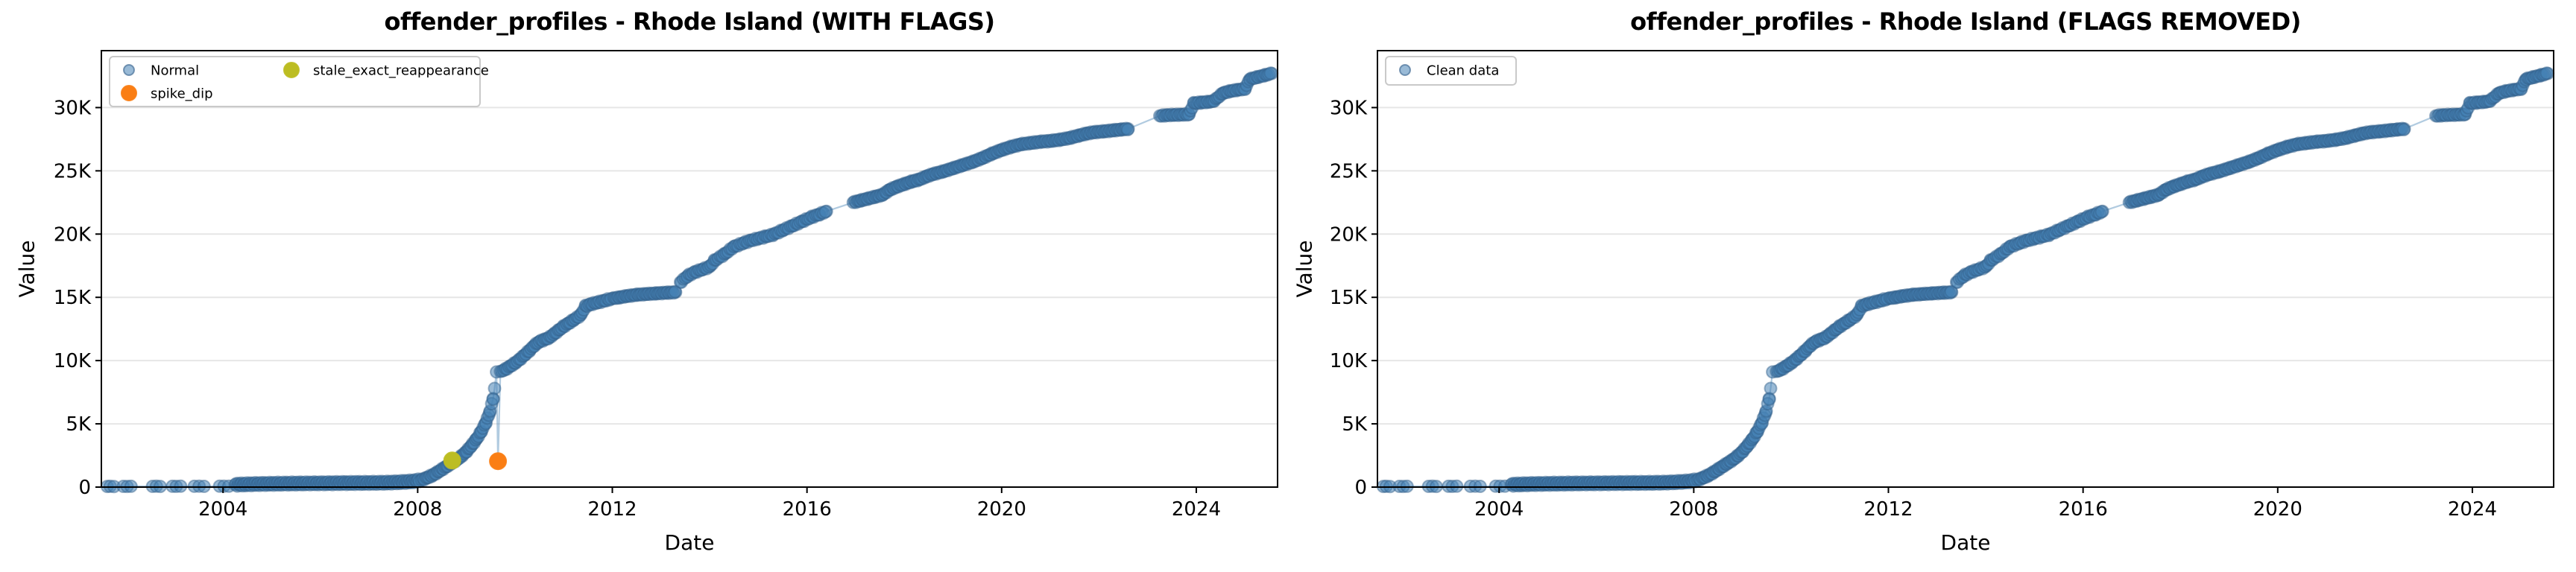 The width and height of the screenshot is (2576, 572). I want to click on legend: Clean data, so click(1451, 71).